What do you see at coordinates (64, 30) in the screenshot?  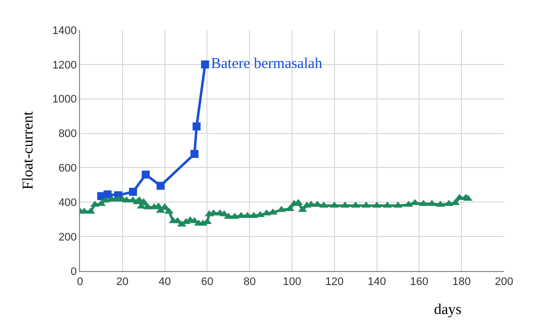 I see `y-tick-label: 1400` at bounding box center [64, 30].